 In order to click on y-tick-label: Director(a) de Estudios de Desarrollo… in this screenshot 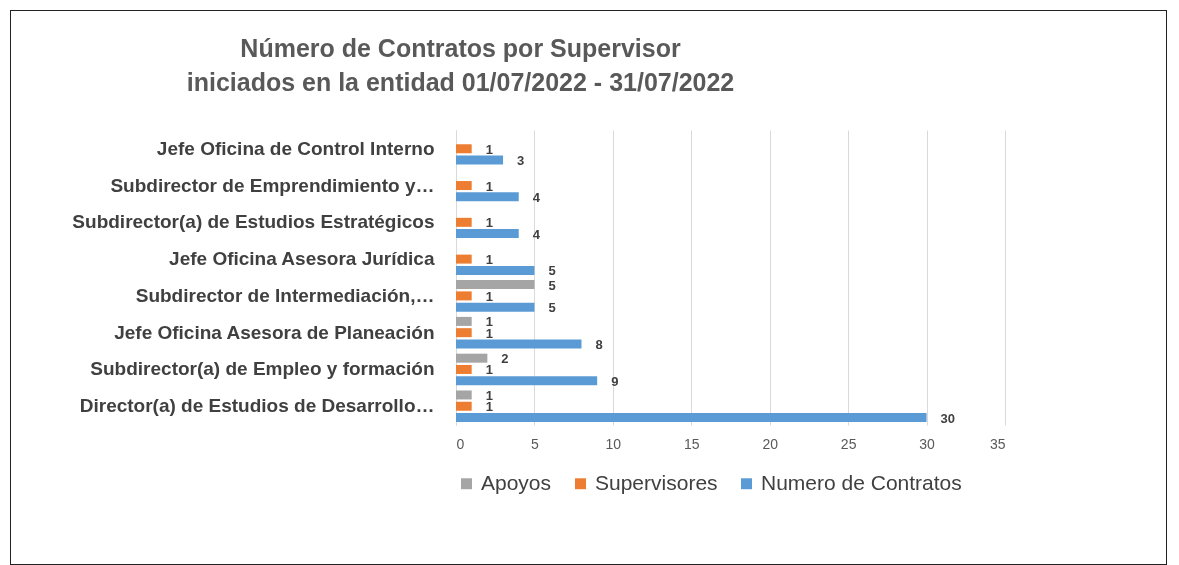, I will do `click(257, 406)`.